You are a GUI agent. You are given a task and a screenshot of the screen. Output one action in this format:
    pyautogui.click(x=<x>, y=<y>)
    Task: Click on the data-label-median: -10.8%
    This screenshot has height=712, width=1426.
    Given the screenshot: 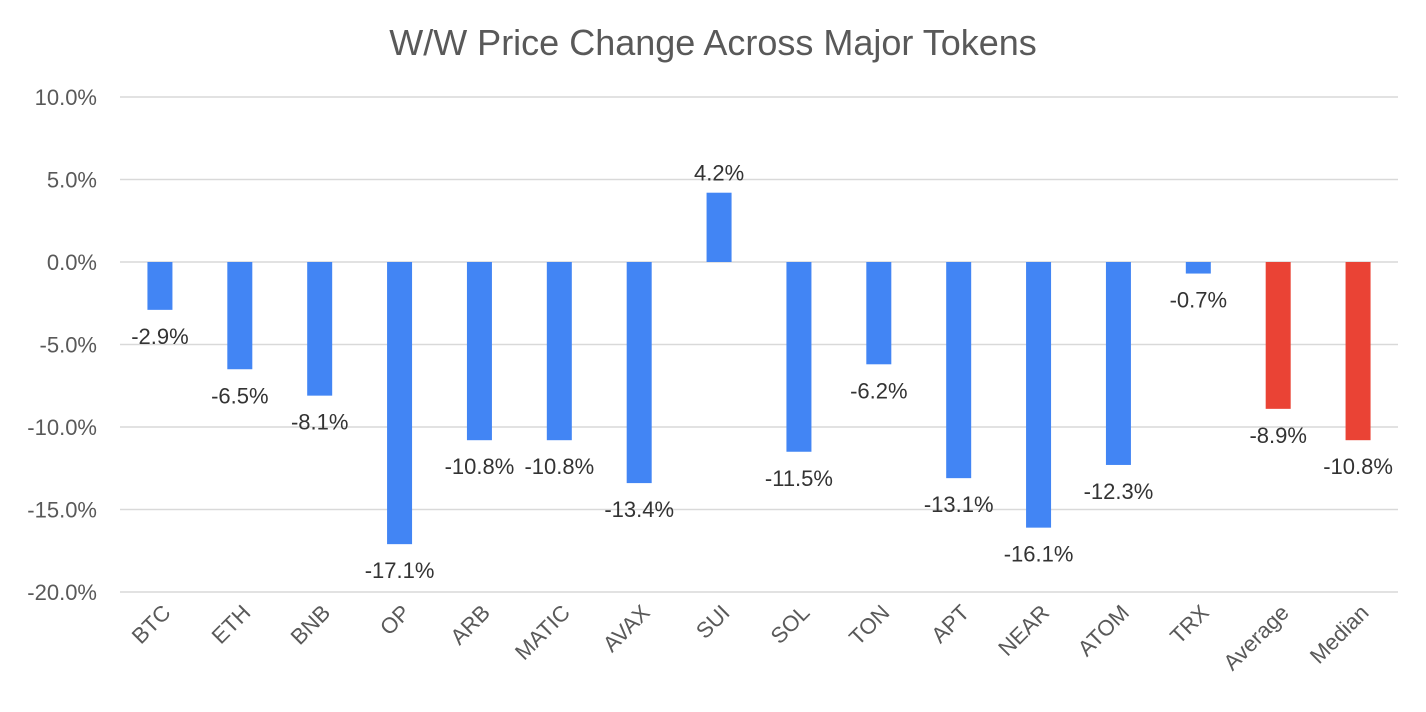 What is the action you would take?
    pyautogui.click(x=1358, y=466)
    